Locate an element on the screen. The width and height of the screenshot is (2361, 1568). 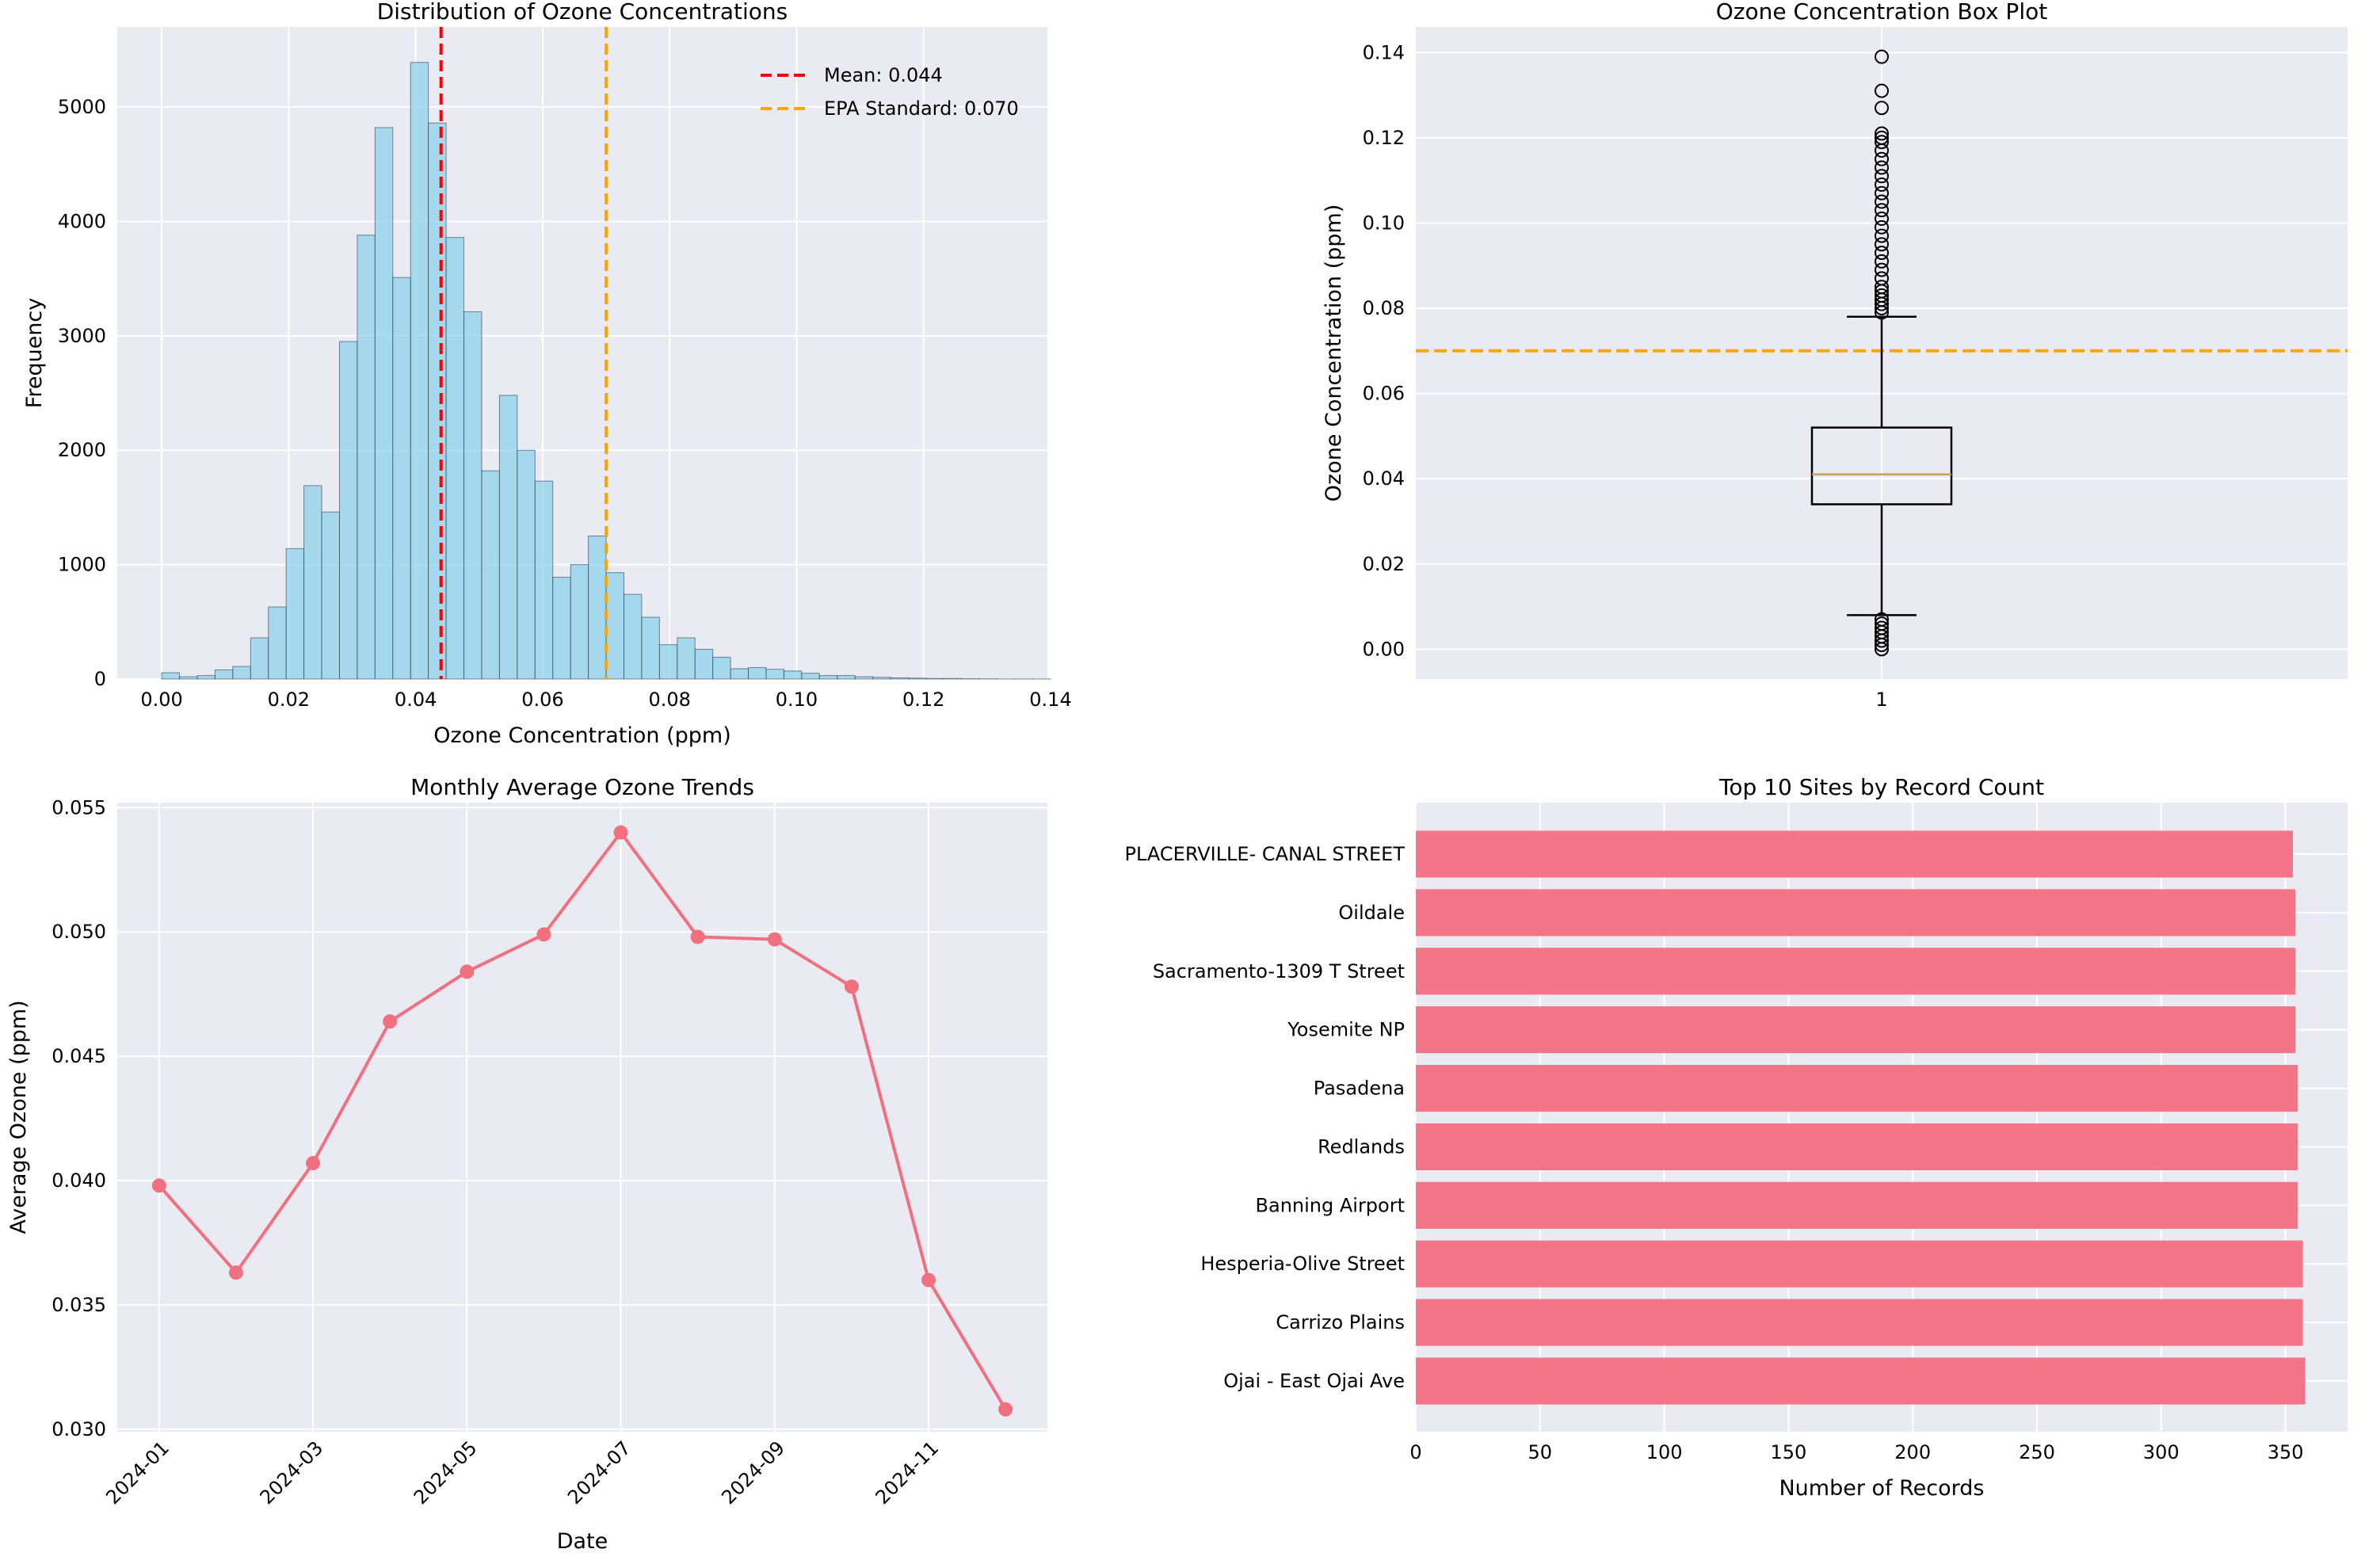
histogram-y-tick-label: 2000 is located at coordinates (82, 450).